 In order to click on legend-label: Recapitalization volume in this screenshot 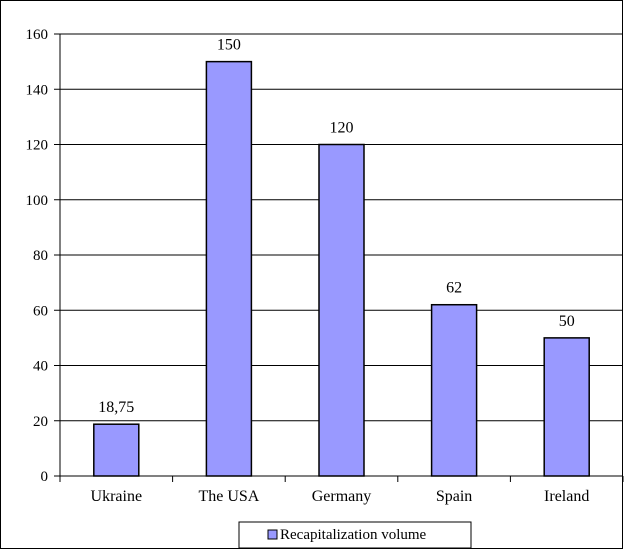, I will do `click(353, 535)`.